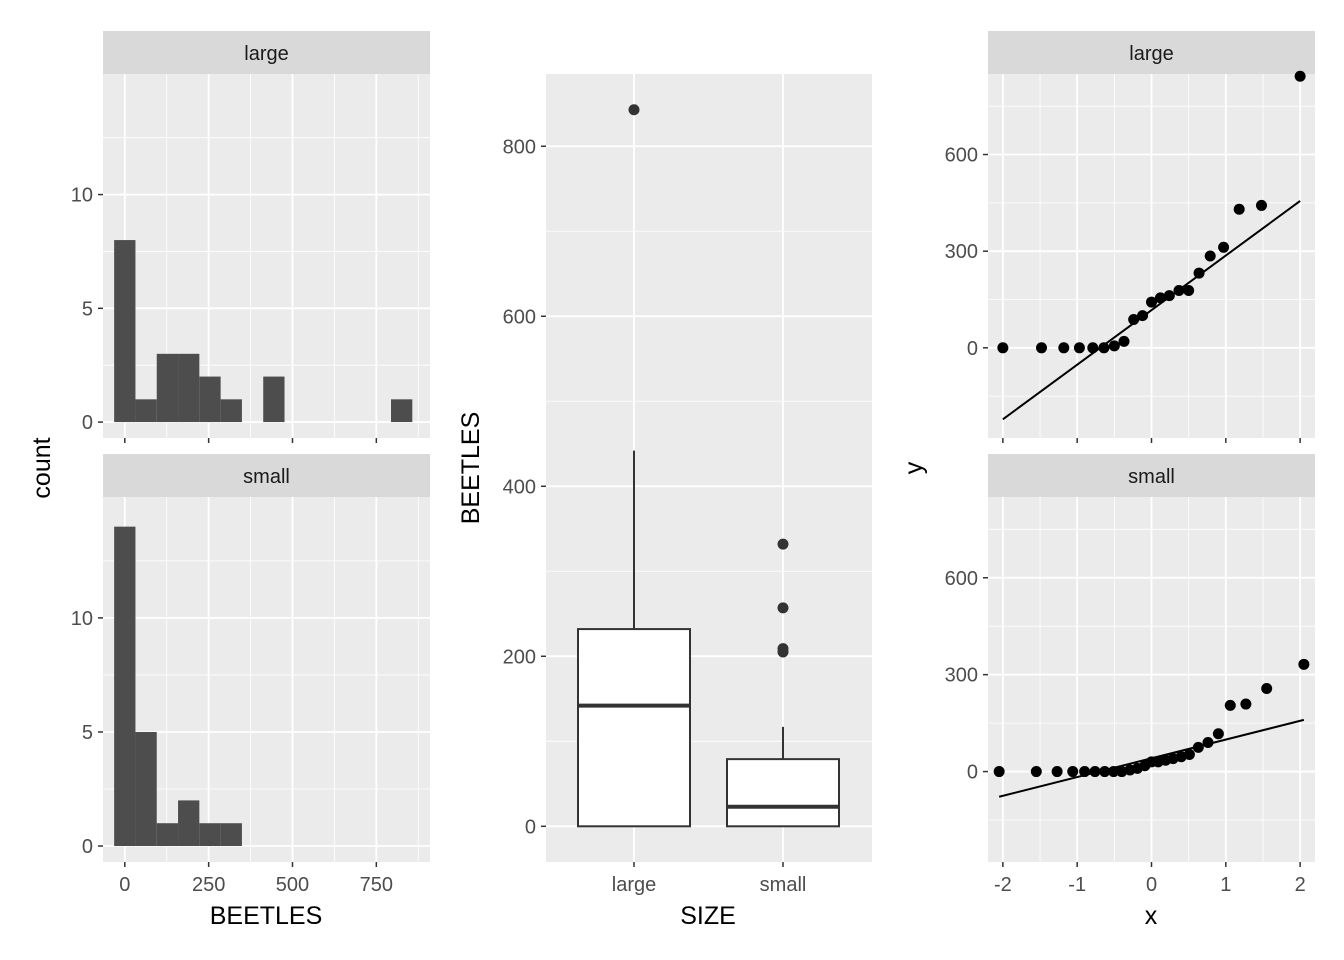  What do you see at coordinates (634, 728) in the screenshot?
I see `boxplot-box-large` at bounding box center [634, 728].